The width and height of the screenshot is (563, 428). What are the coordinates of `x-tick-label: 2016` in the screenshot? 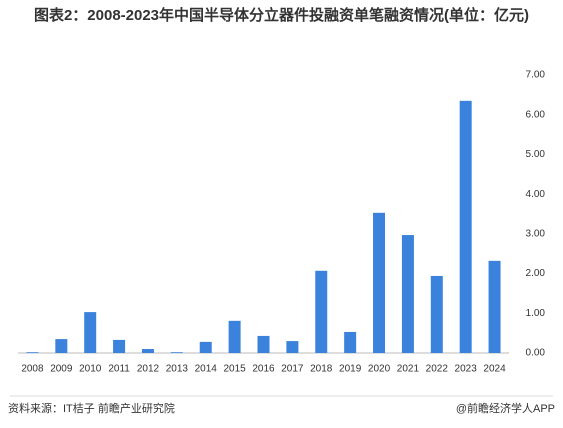 It's located at (263, 369).